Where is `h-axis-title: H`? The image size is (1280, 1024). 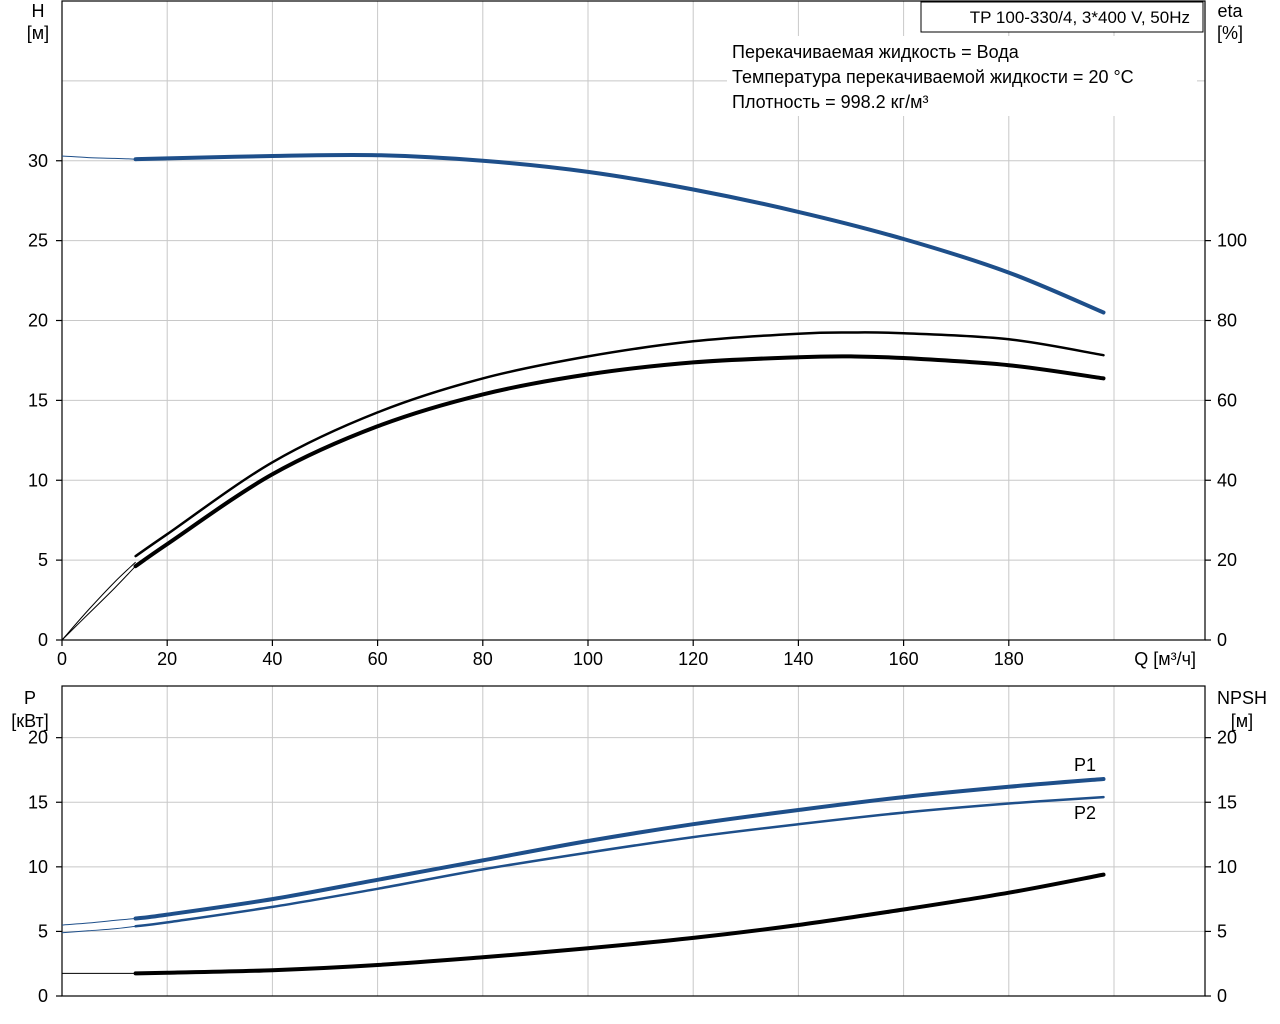
h-axis-title: H is located at coordinates (38, 11).